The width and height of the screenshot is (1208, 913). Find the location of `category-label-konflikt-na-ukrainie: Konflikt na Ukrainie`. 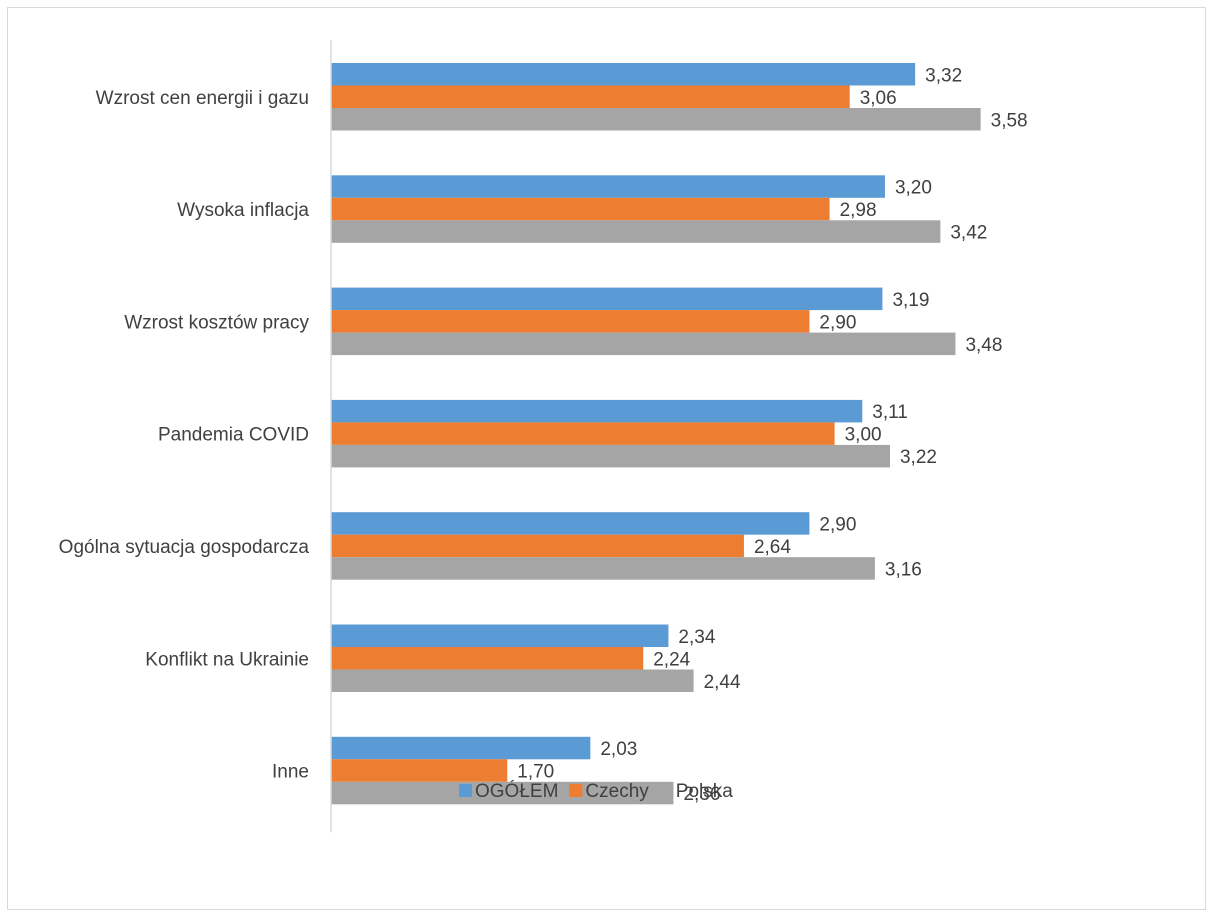

category-label-konflikt-na-ukrainie: Konflikt na Ukrainie is located at coordinates (227, 659).